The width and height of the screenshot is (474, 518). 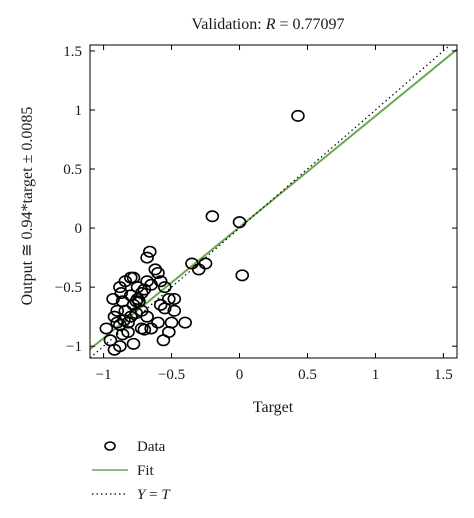 I want to click on y-tick-label: 0.5, so click(x=72, y=170).